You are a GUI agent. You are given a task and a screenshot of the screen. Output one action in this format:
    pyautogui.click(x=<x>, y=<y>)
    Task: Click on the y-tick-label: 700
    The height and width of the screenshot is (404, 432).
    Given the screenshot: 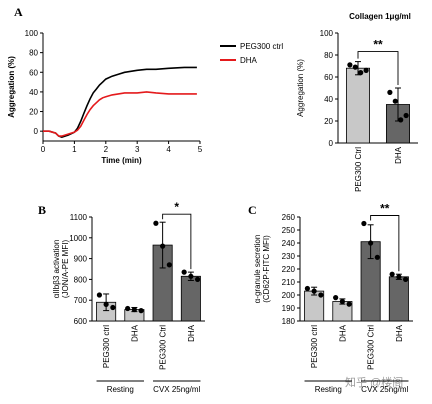 What is the action you would take?
    pyautogui.click(x=81, y=300)
    